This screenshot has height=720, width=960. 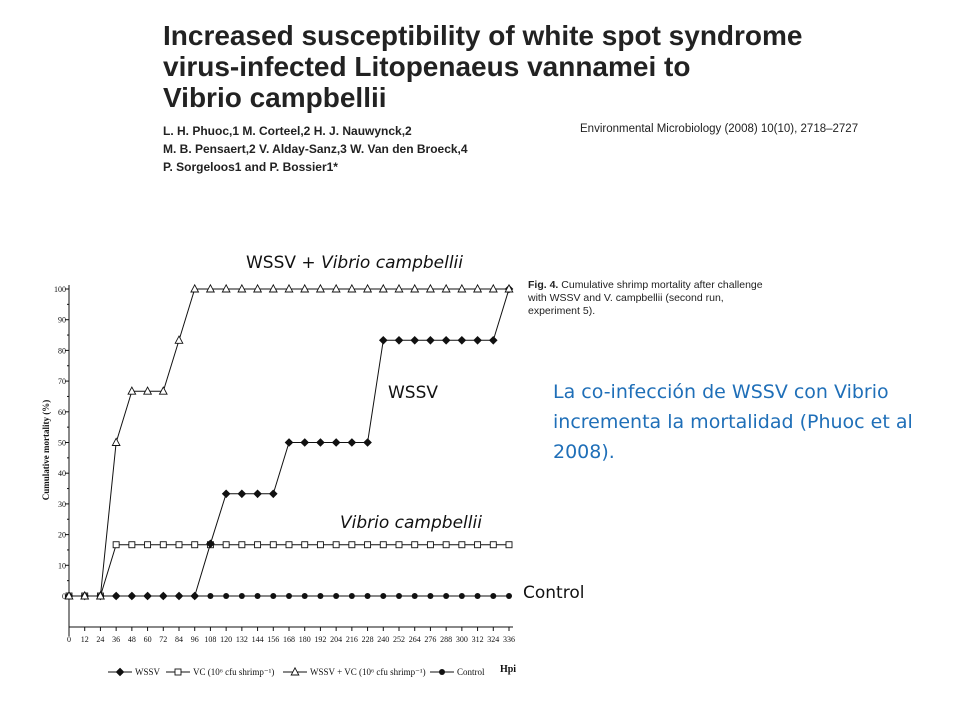 What do you see at coordinates (85, 639) in the screenshot?
I see `x-tick-label: 12` at bounding box center [85, 639].